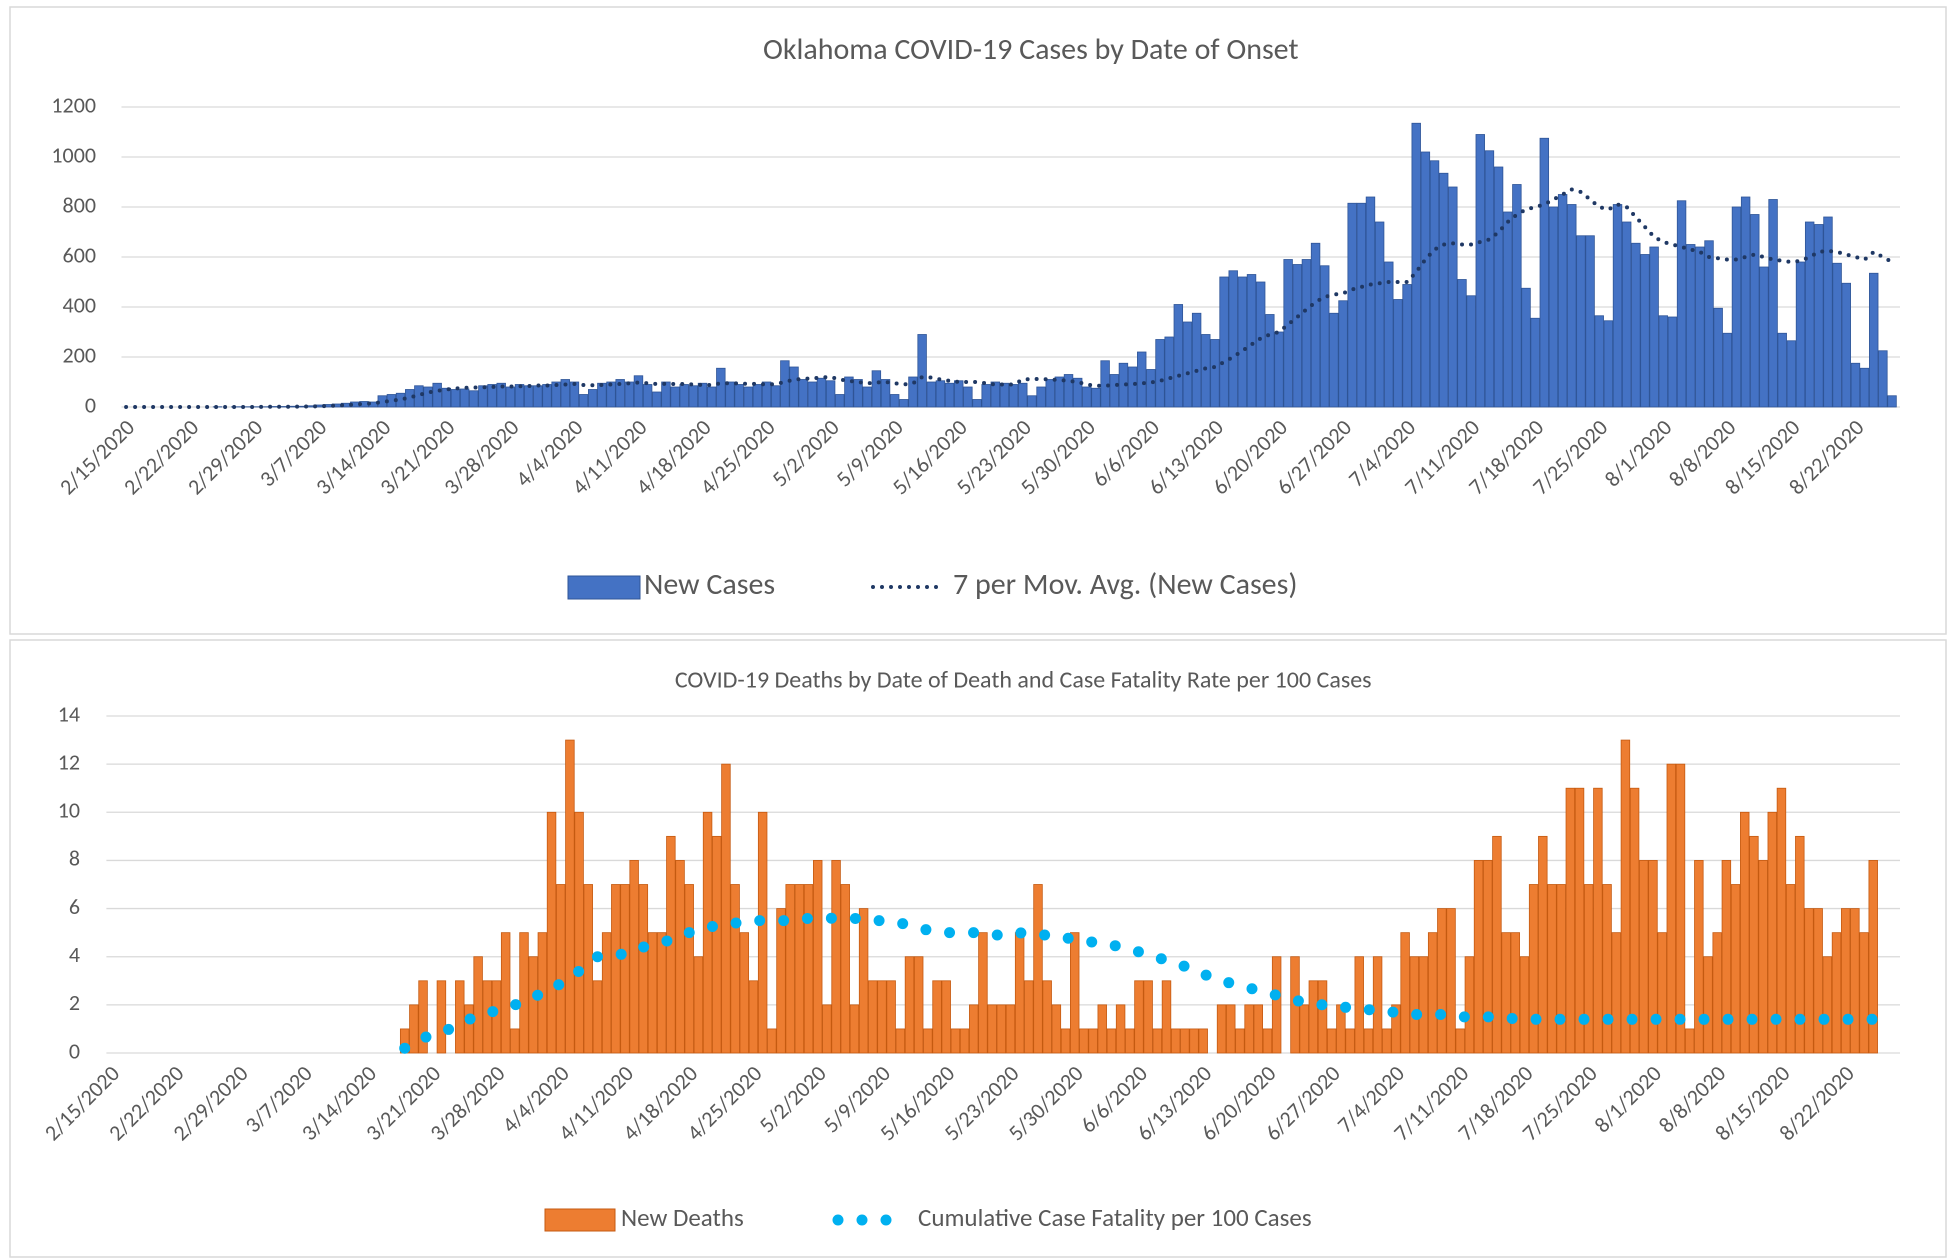  What do you see at coordinates (709, 584) in the screenshot?
I see `legend-label: New Cases` at bounding box center [709, 584].